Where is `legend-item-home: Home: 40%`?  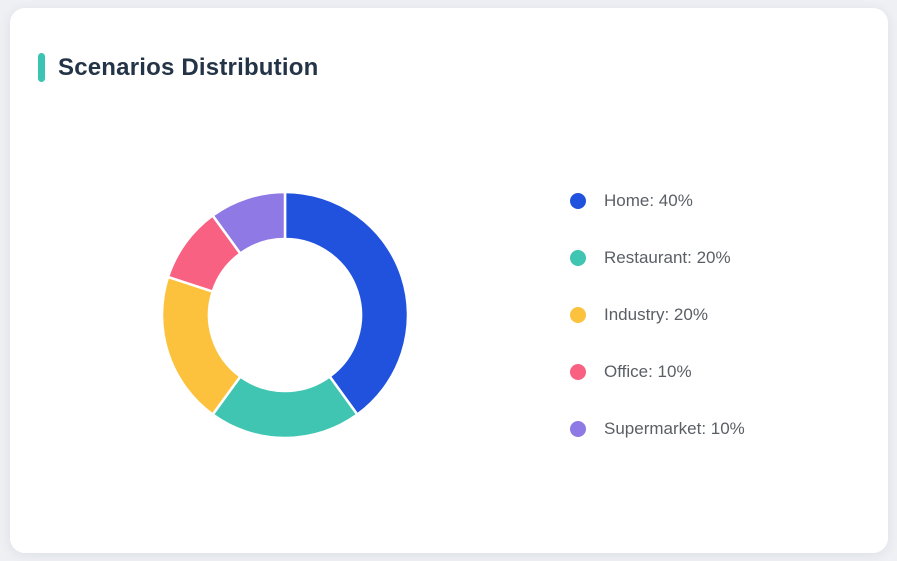
legend-item-home: Home: 40% is located at coordinates (657, 201).